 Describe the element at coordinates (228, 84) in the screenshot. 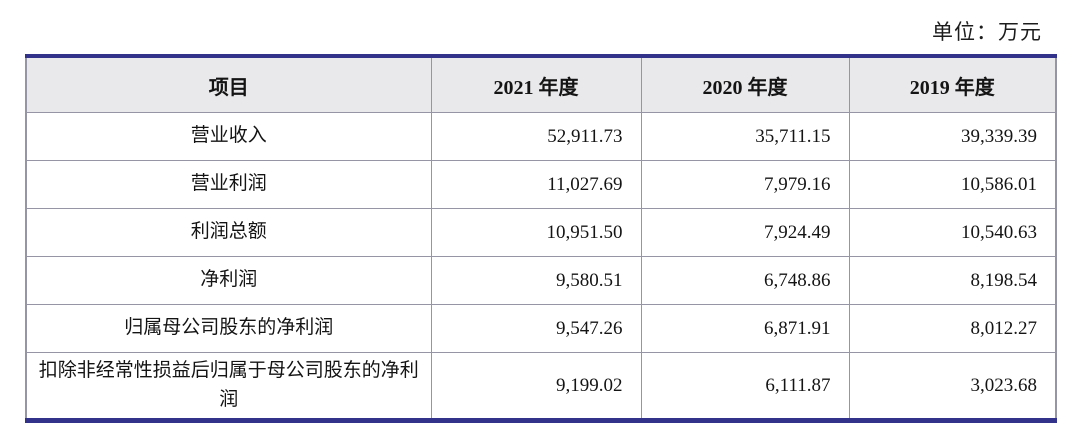

I see `header-item: 项目` at that location.